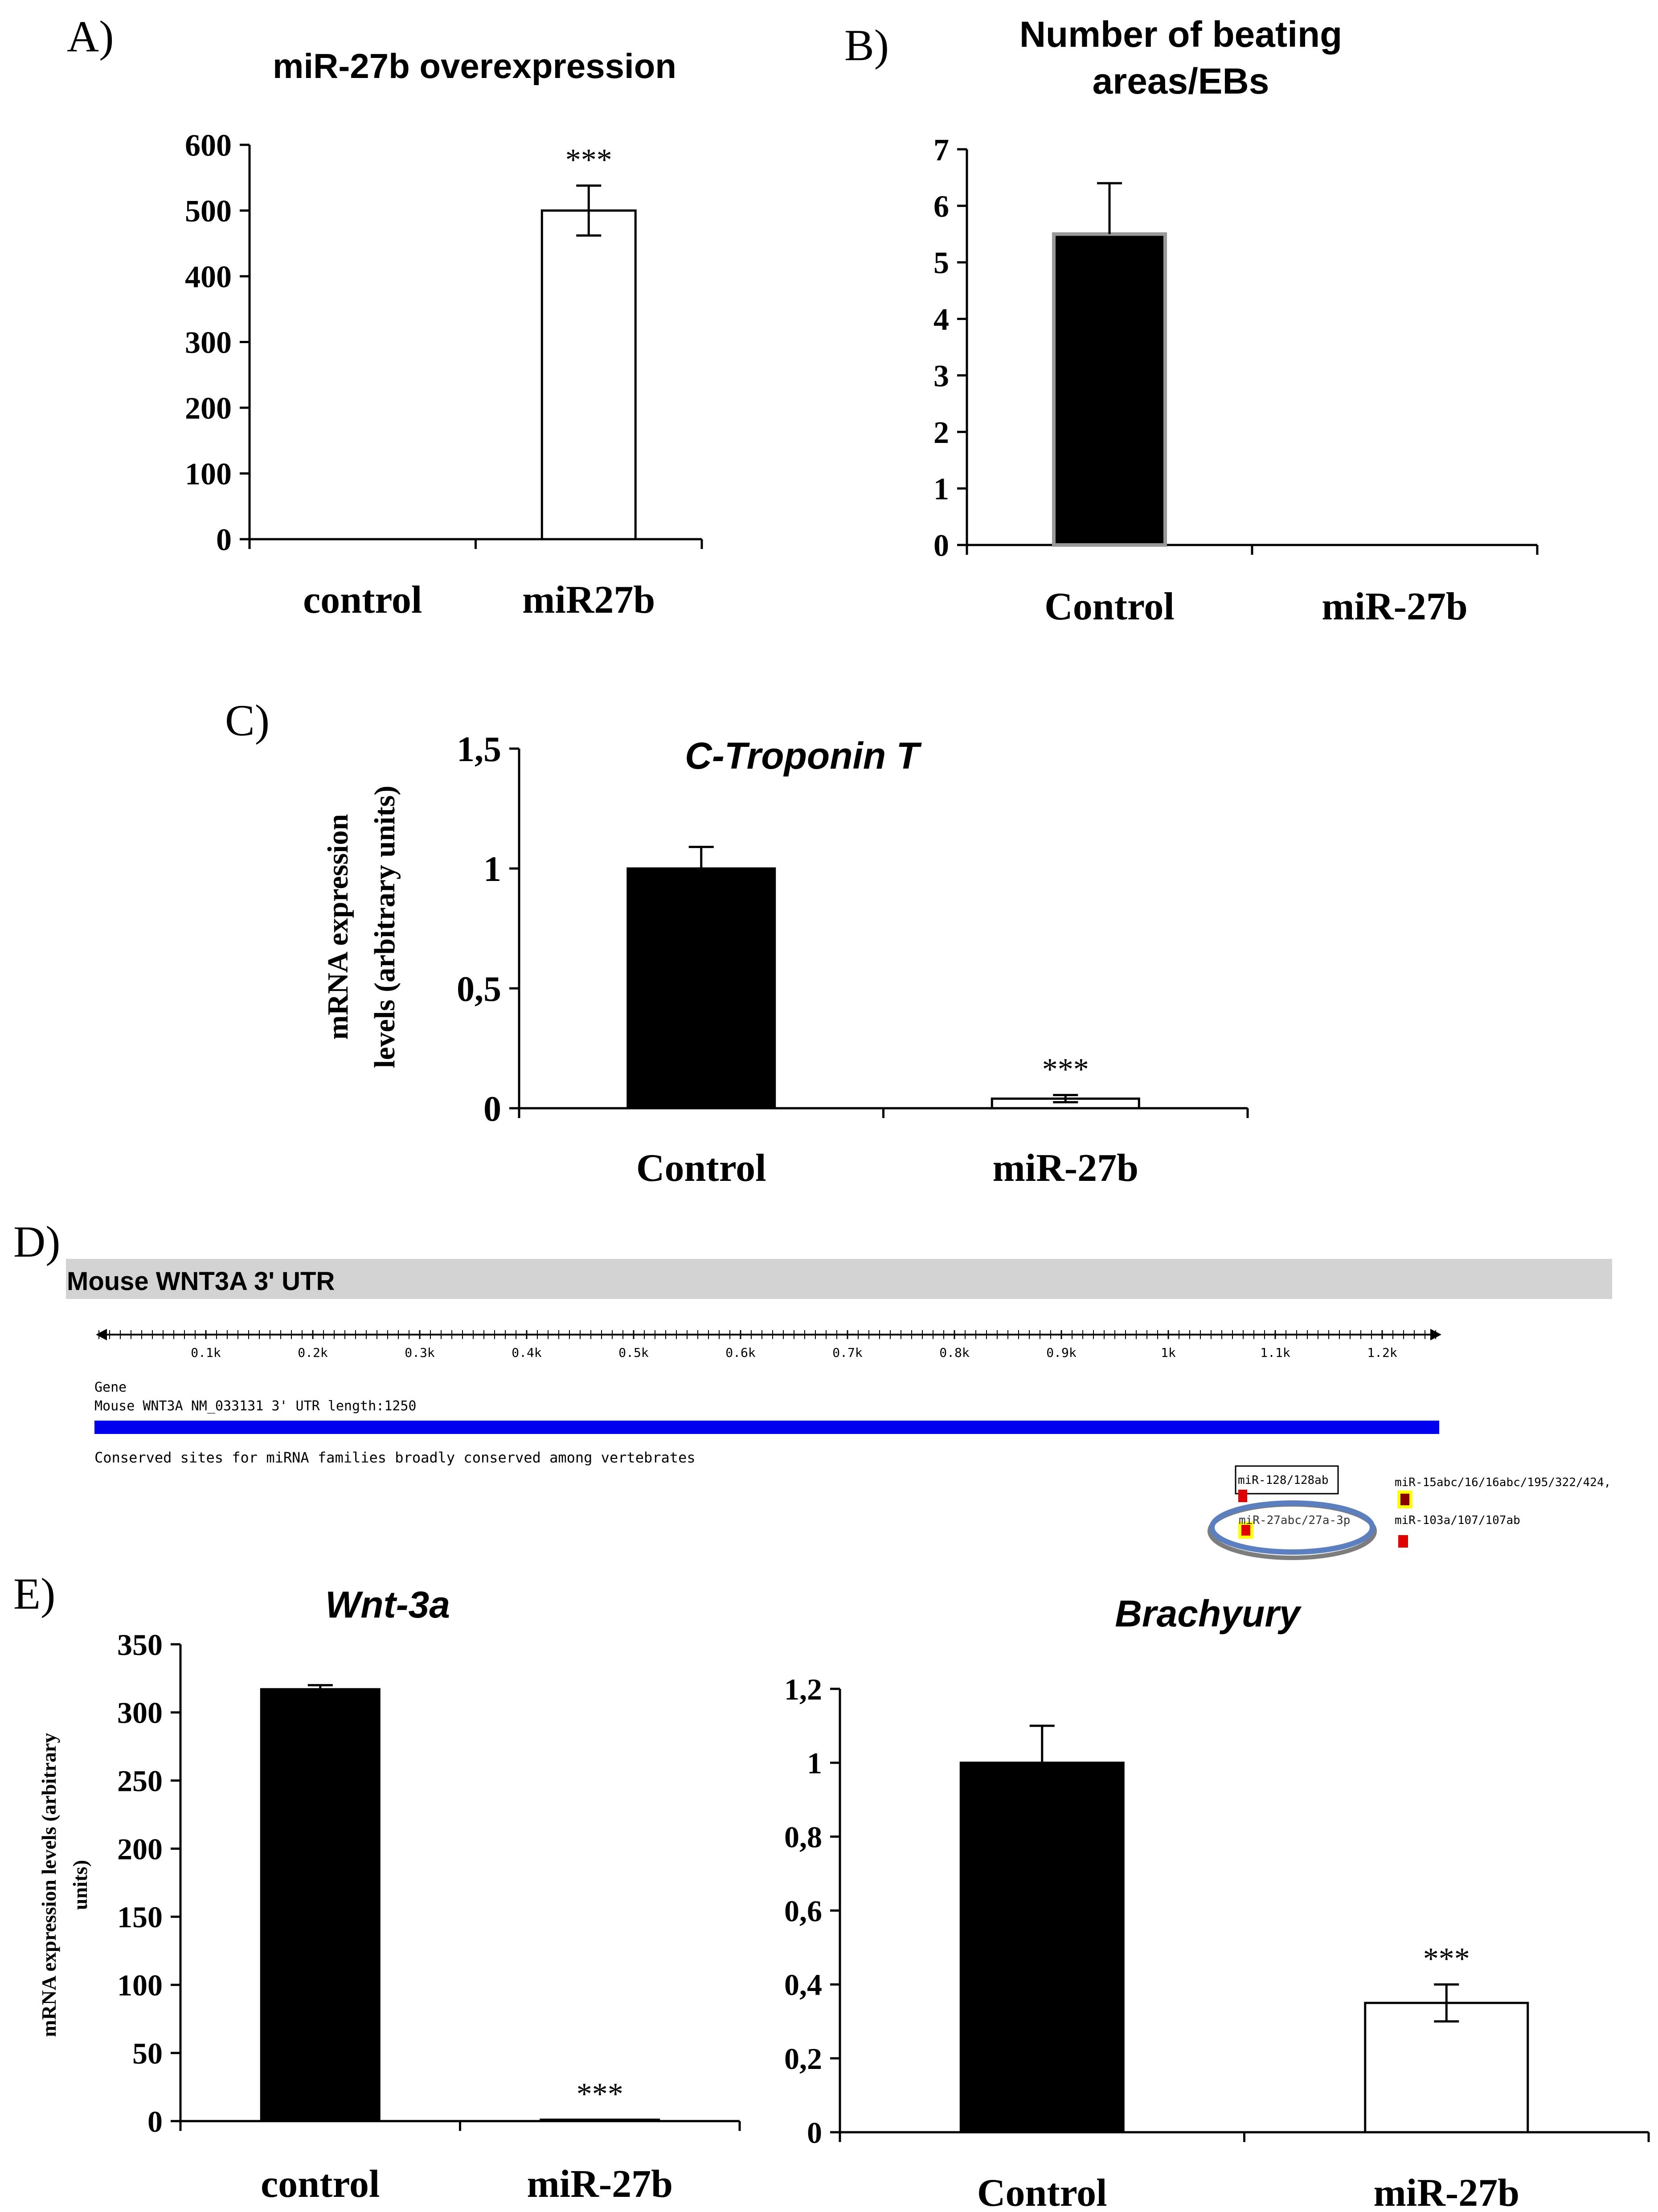  What do you see at coordinates (527, 1352) in the screenshot?
I see `ruler-tick-label: 0.4k` at bounding box center [527, 1352].